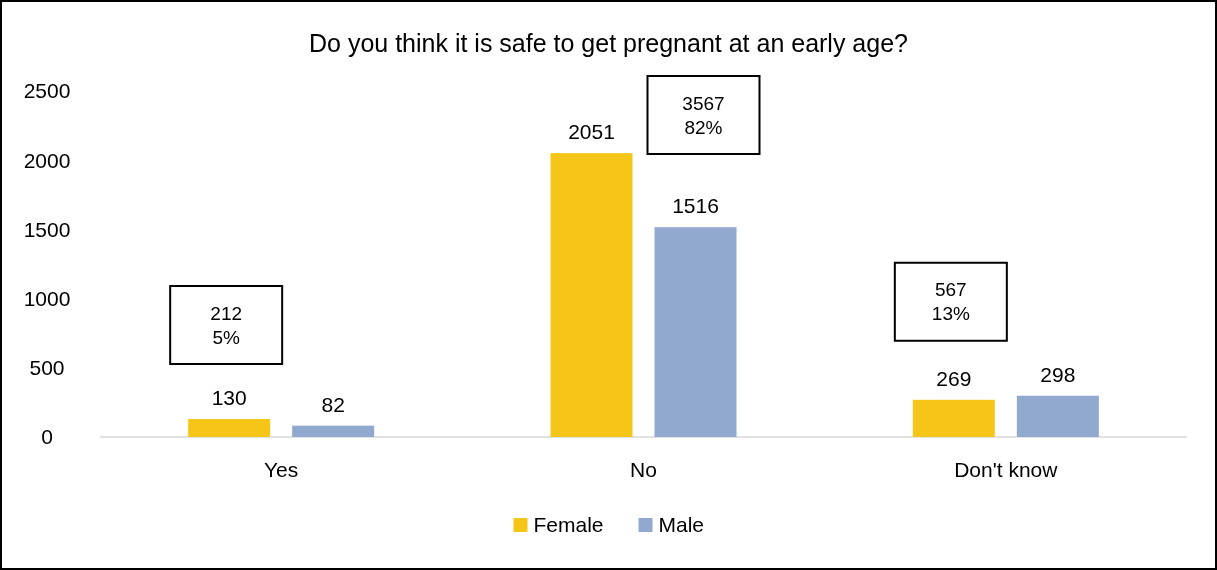 Image resolution: width=1217 pixels, height=570 pixels. I want to click on y-tick-label: 1500, so click(47, 229).